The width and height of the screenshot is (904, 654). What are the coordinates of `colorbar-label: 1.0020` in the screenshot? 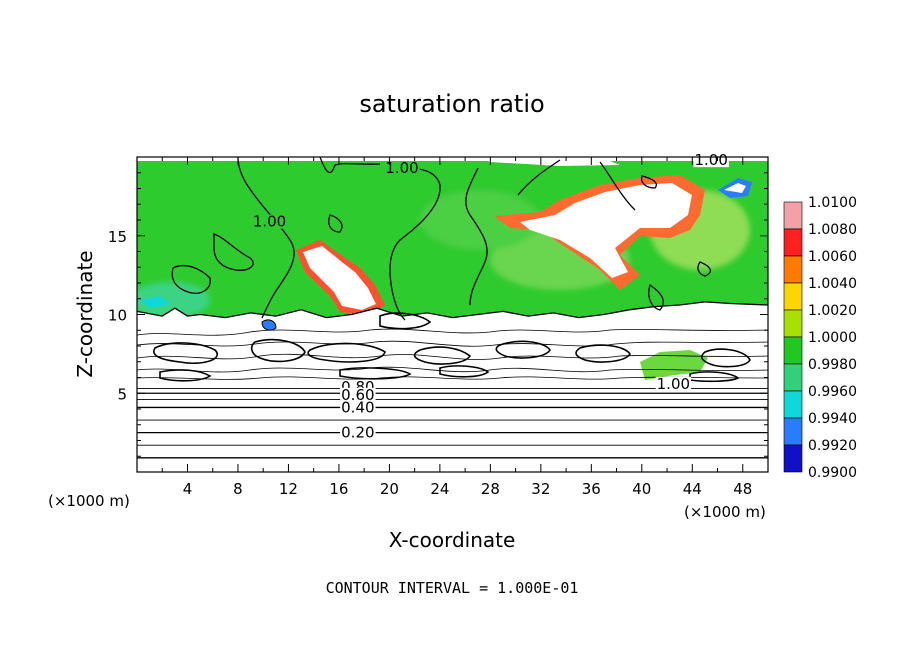 It's located at (832, 311).